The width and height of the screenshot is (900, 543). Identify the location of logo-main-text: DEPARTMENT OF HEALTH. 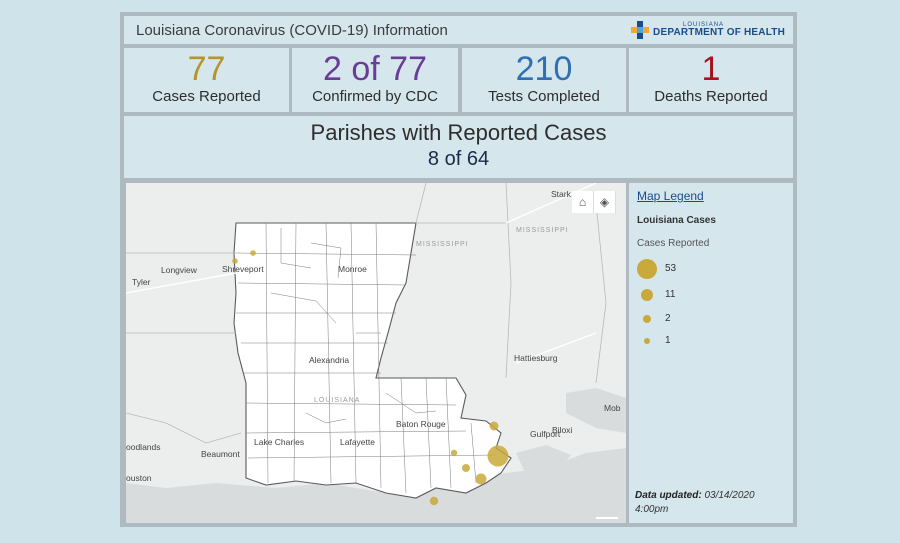
(719, 32).